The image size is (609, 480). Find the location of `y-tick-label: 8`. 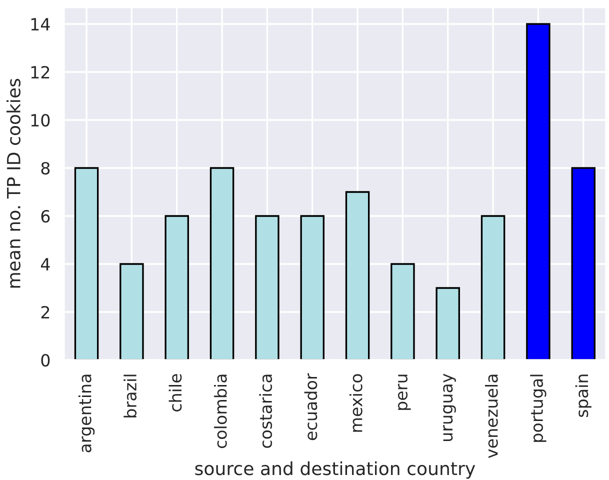

y-tick-label: 8 is located at coordinates (45, 168).